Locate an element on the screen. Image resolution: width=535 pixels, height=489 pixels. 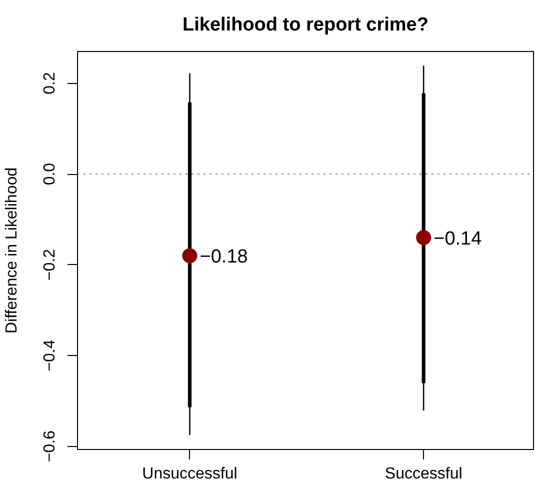
x-tick-label: Successful is located at coordinates (423, 474).